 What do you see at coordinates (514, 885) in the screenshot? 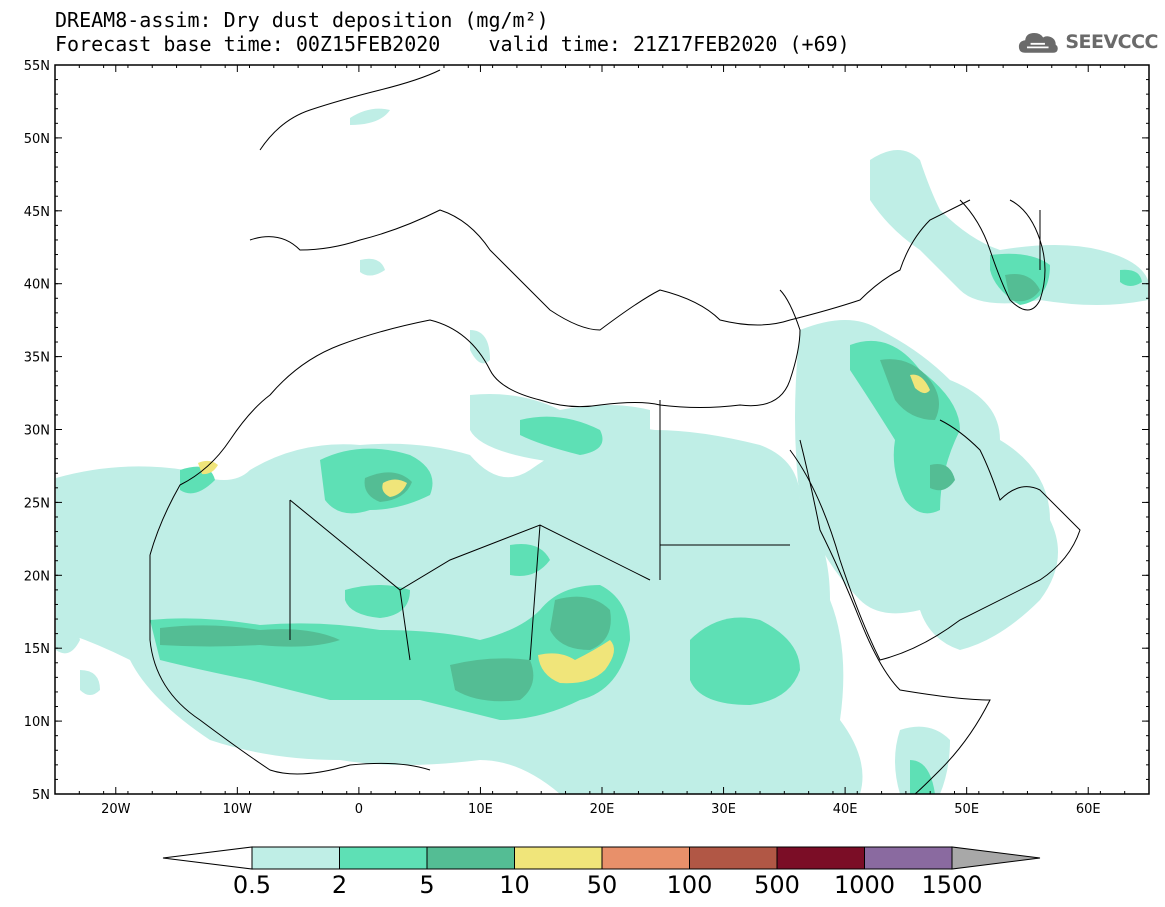
I see `colorbar-label: 10` at bounding box center [514, 885].